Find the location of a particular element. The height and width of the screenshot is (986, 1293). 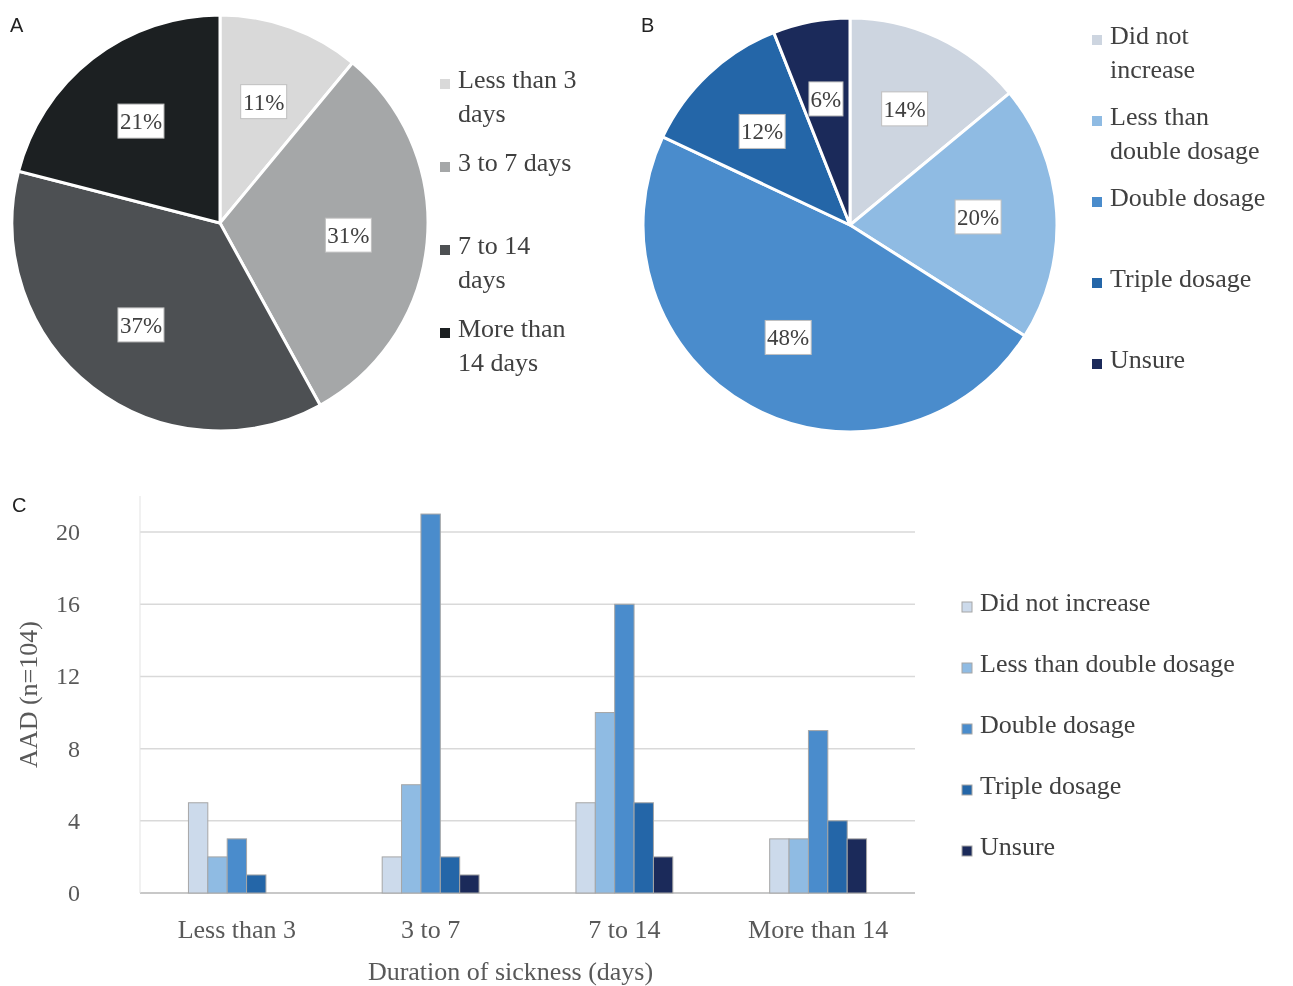

y-tick-label: 12 is located at coordinates (68, 676).